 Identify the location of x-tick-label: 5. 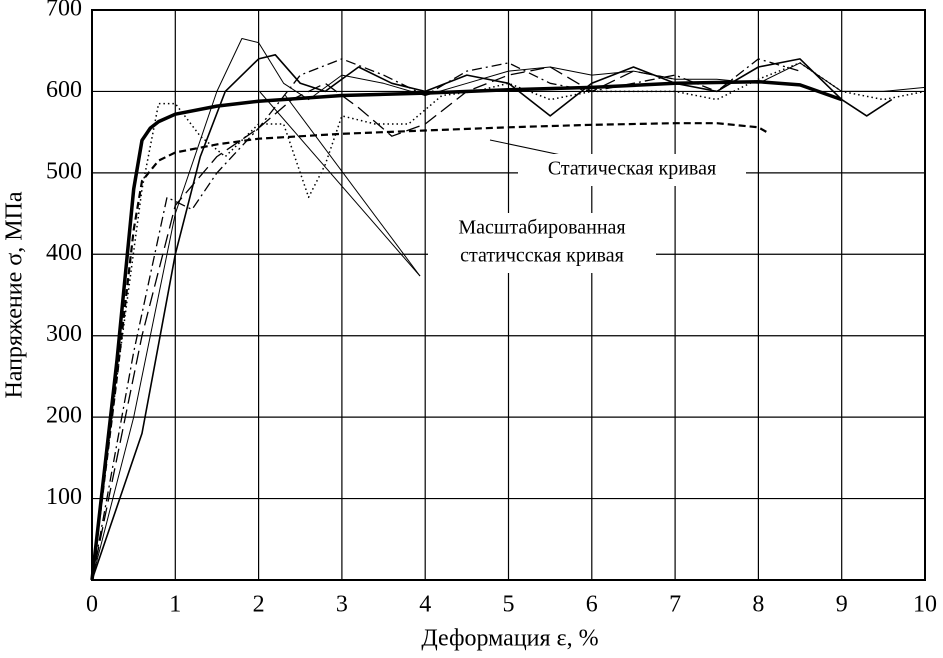
(509, 605).